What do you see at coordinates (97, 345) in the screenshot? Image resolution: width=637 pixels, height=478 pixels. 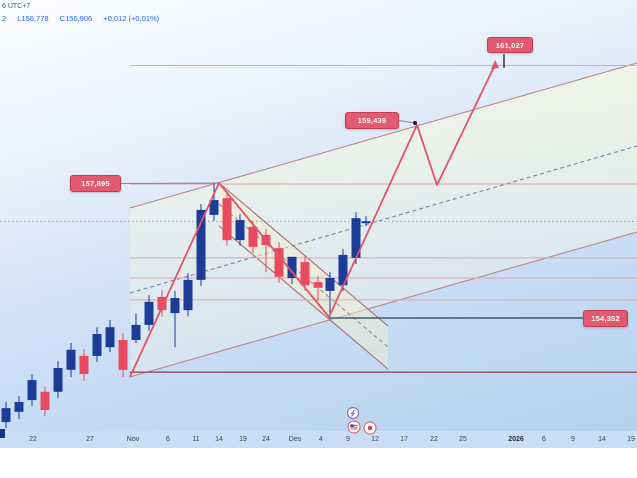 I see `candle-7-up` at bounding box center [97, 345].